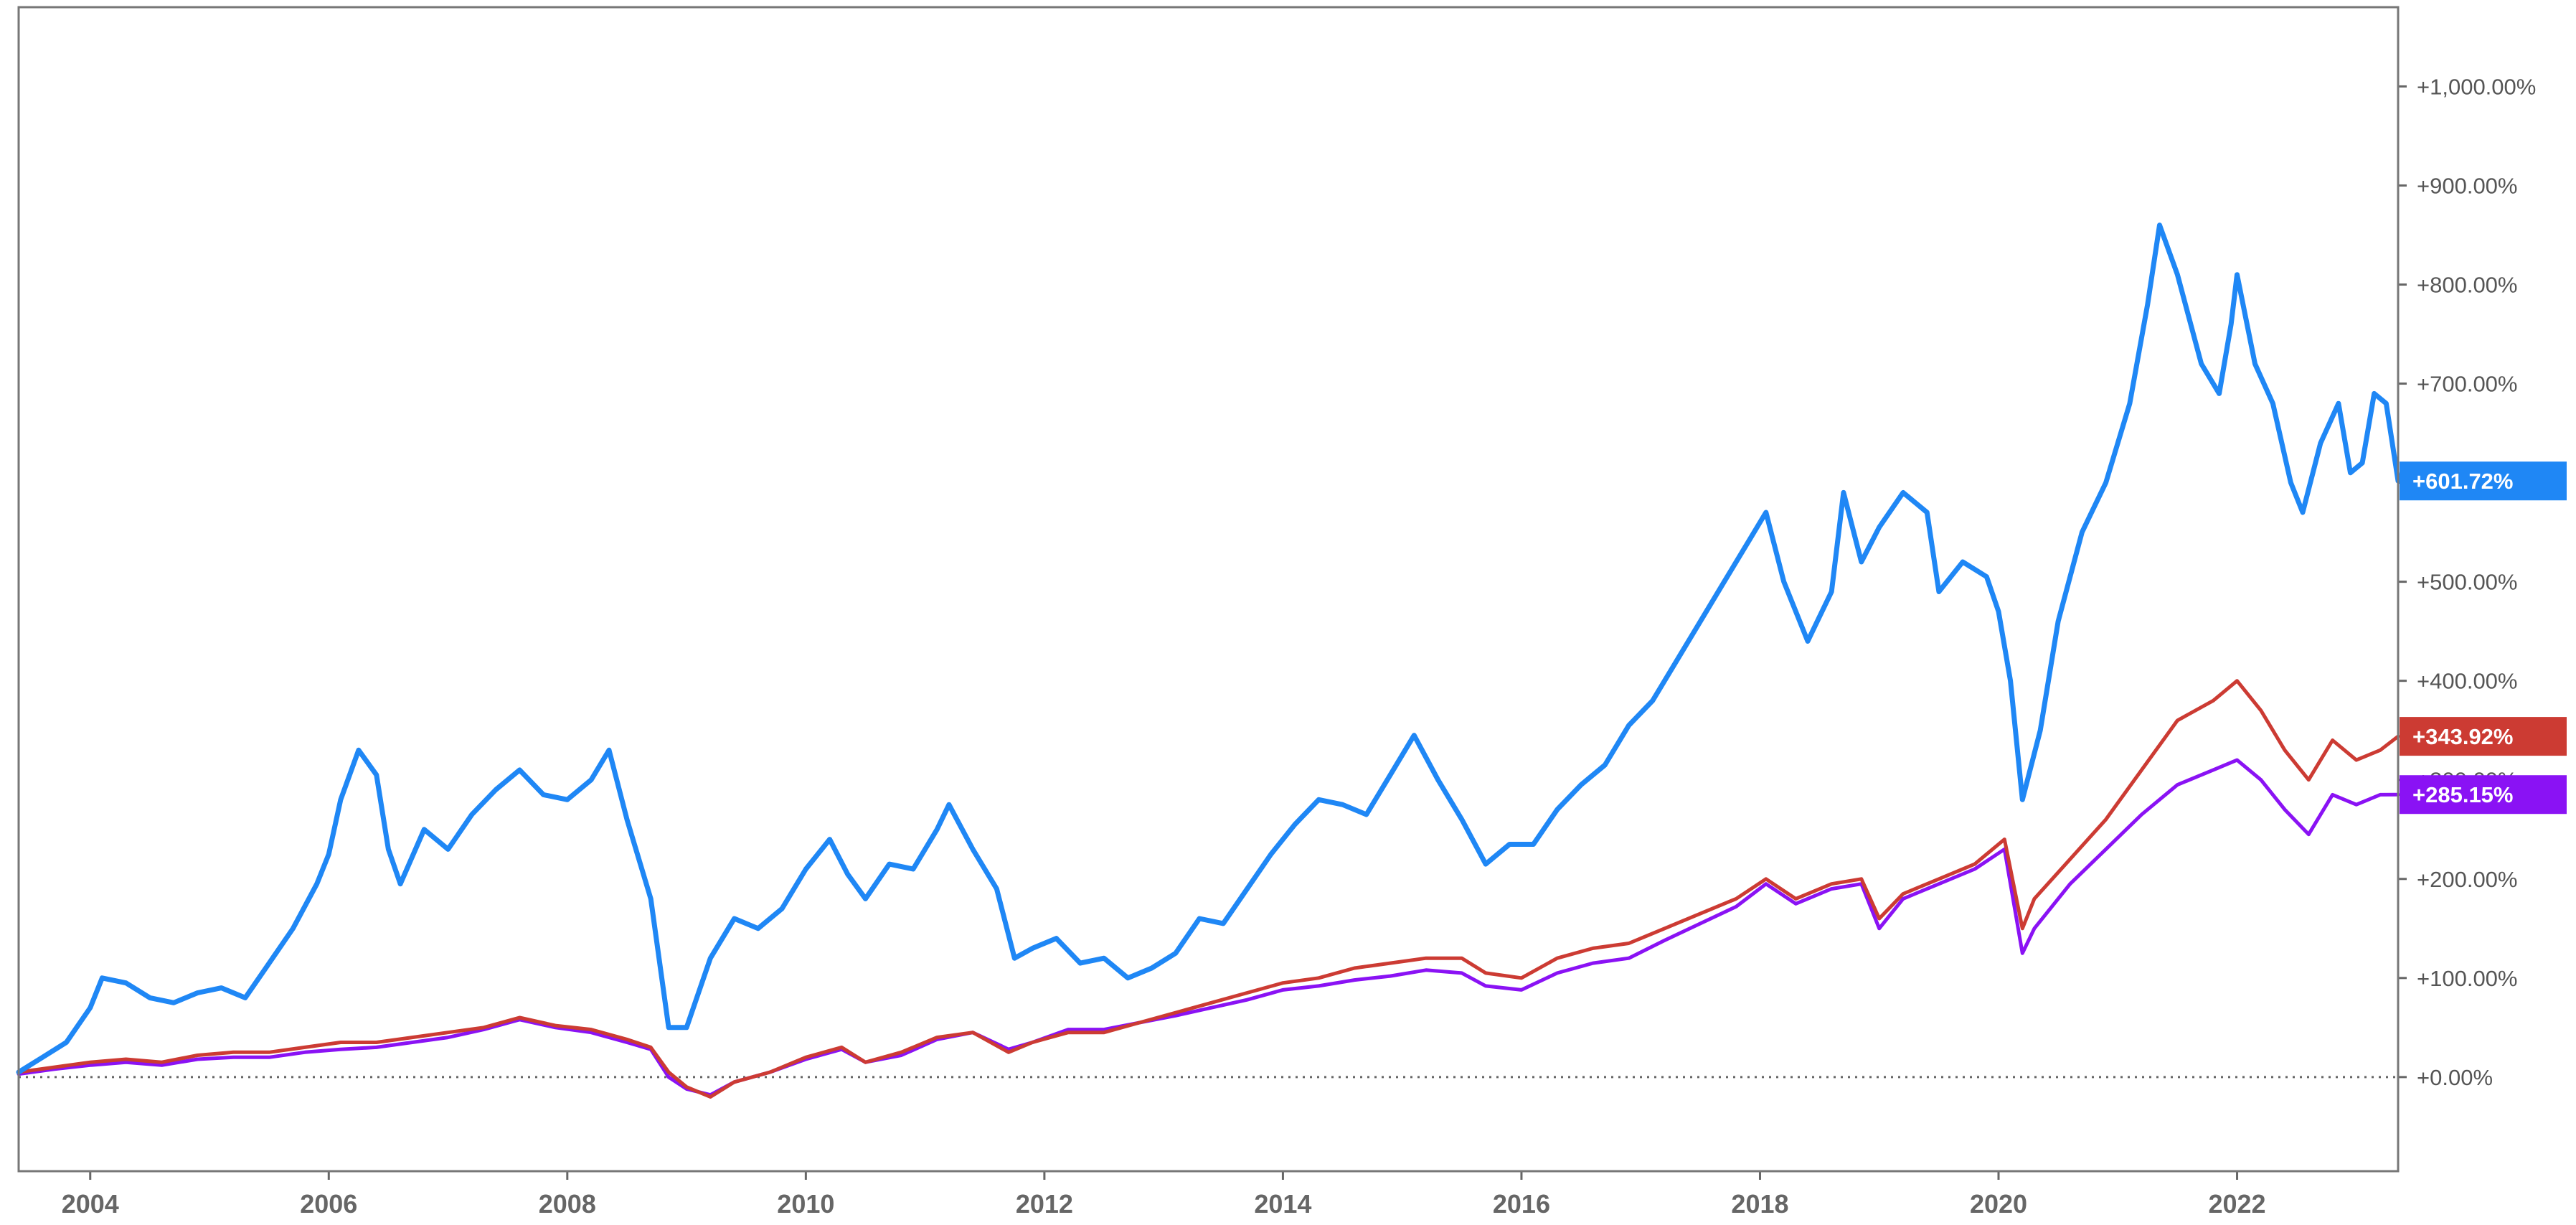 This screenshot has height=1225, width=2576. I want to click on x-tick-label: 2020, so click(1998, 1204).